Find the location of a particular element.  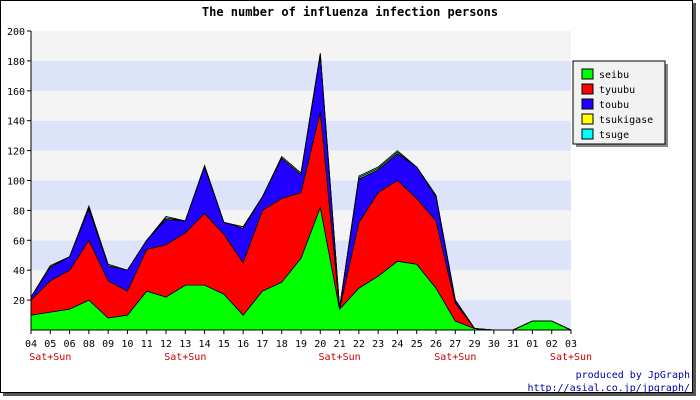

credit-line-2: http://asial.co.jp/jpgraph/ is located at coordinates (608, 388).